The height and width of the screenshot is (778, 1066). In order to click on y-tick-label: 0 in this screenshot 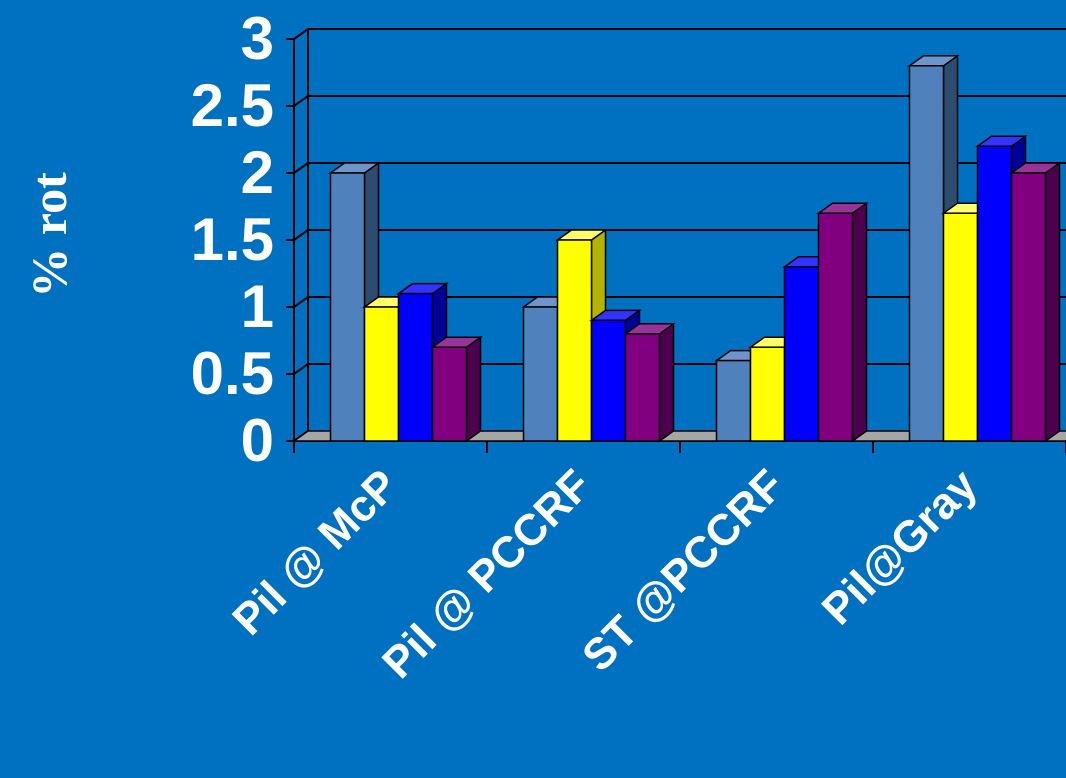, I will do `click(257, 440)`.